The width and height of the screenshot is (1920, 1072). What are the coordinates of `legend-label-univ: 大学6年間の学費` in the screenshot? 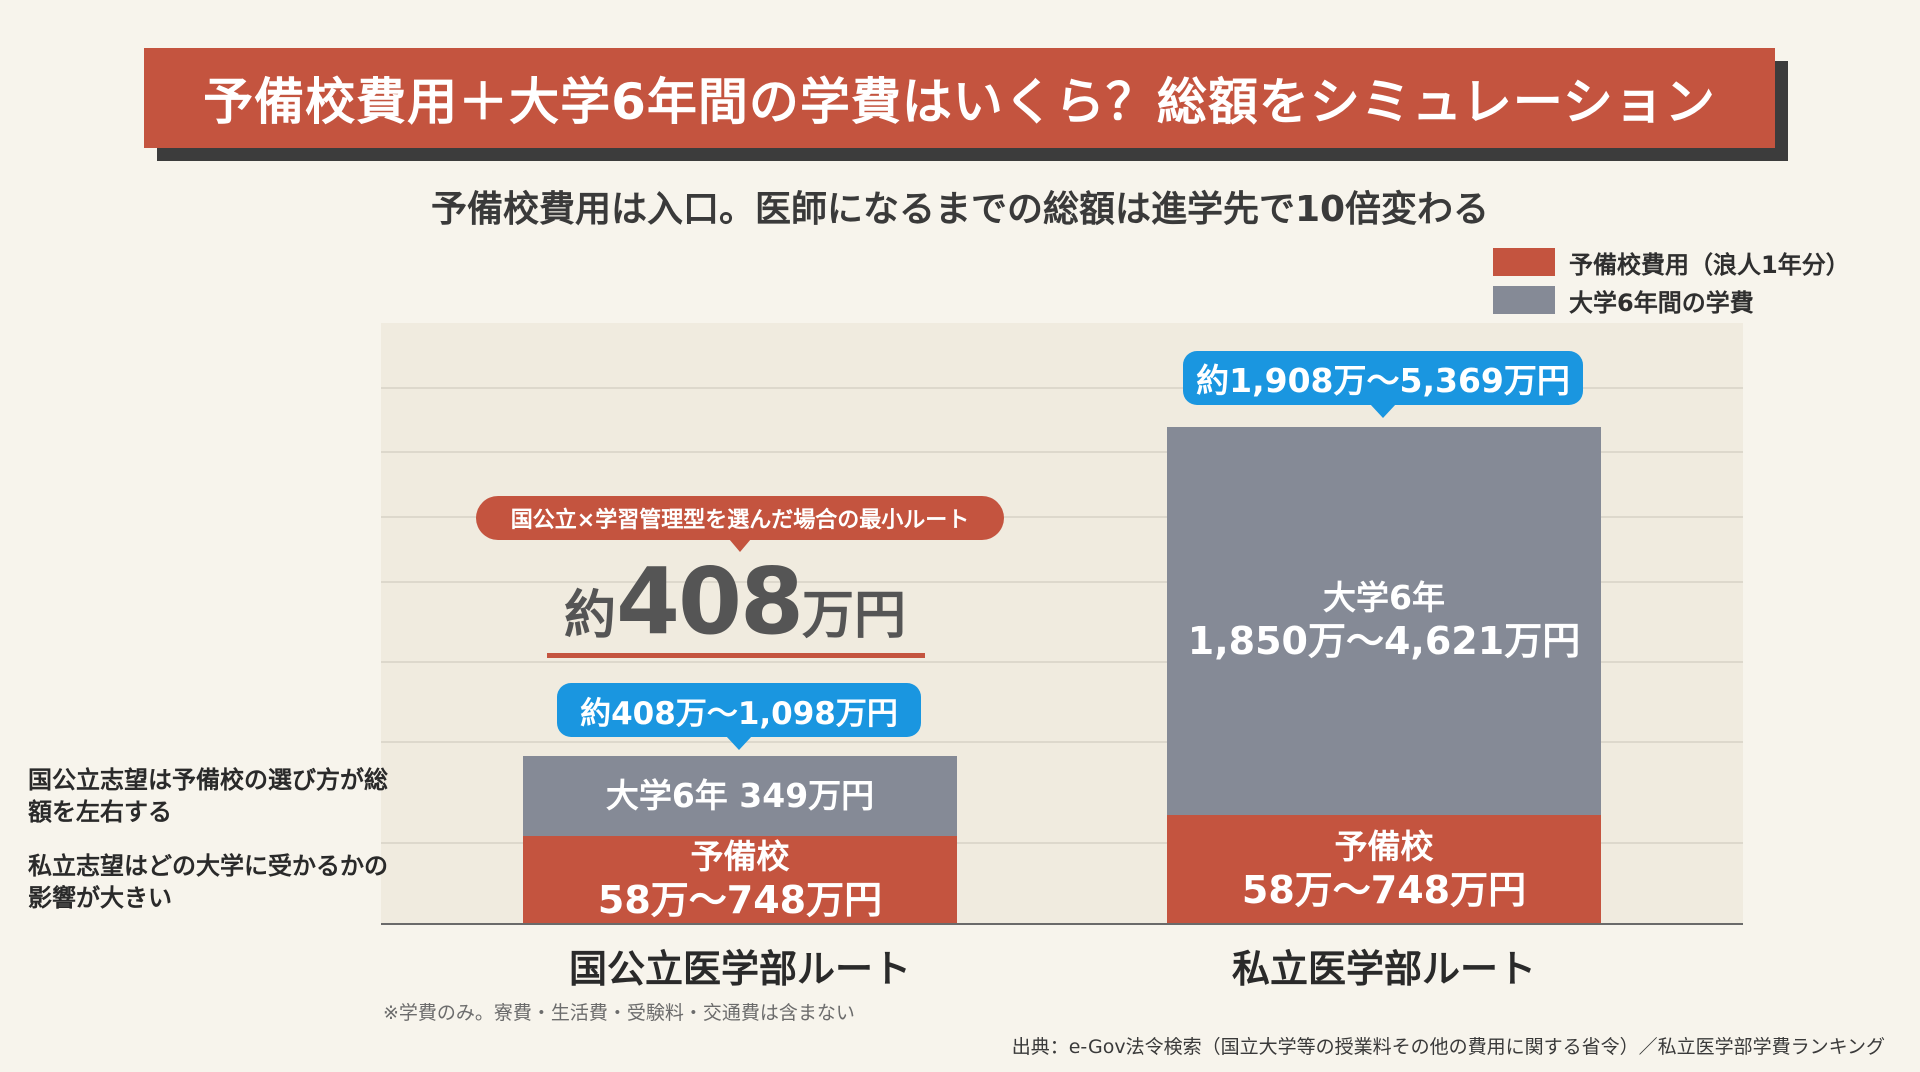 It's located at (1661, 302).